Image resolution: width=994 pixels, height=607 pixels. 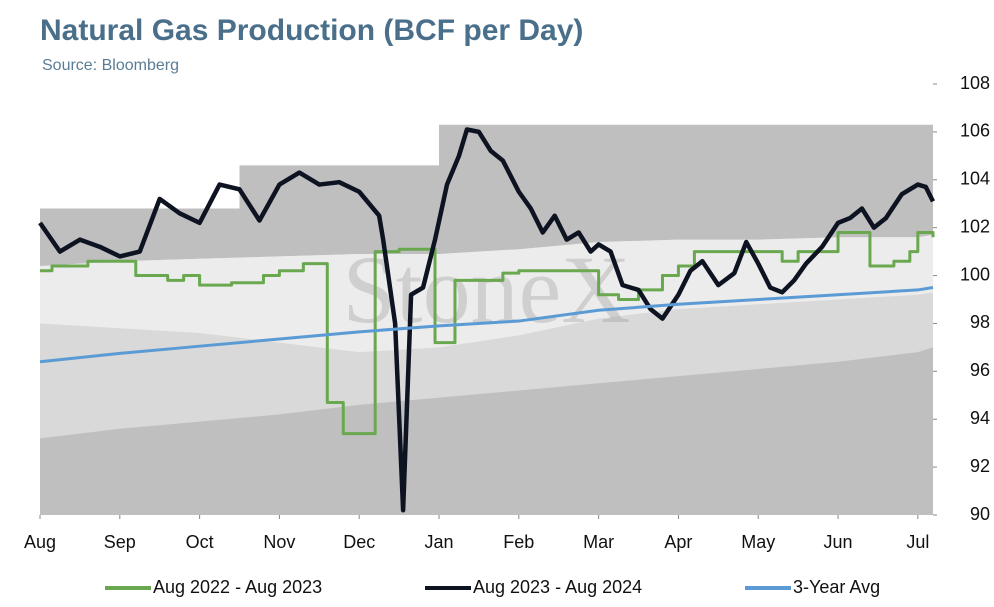 What do you see at coordinates (557, 587) in the screenshot?
I see `legend-label: Aug 2023 - Aug 2024` at bounding box center [557, 587].